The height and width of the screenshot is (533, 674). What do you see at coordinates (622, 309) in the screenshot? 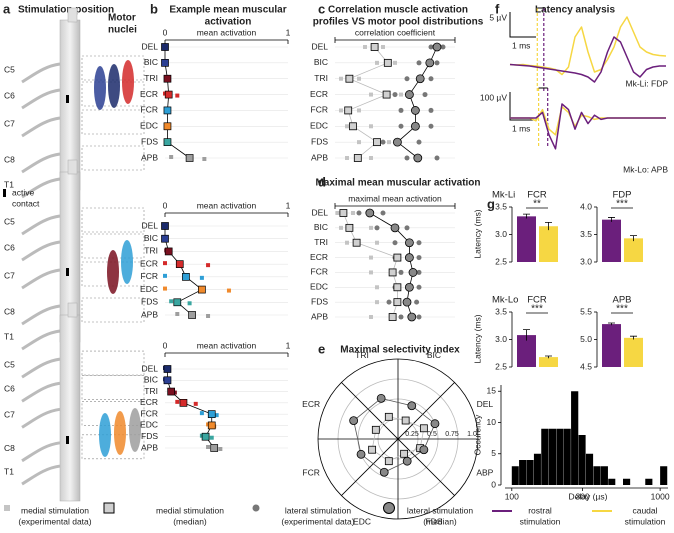
I see `significance: ***` at bounding box center [622, 309].